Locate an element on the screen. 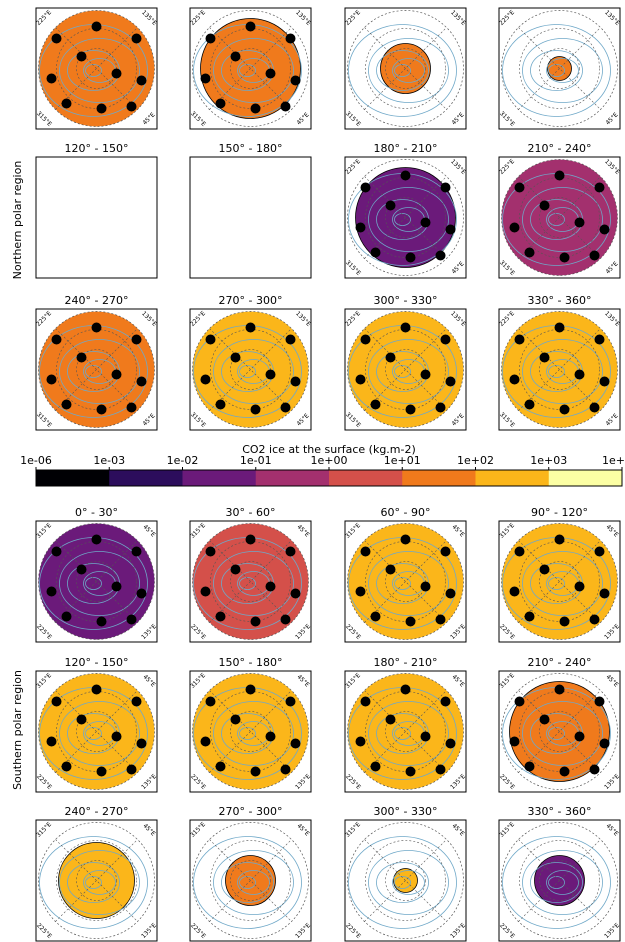  panel-title: 90° - 120° is located at coordinates (559, 512).